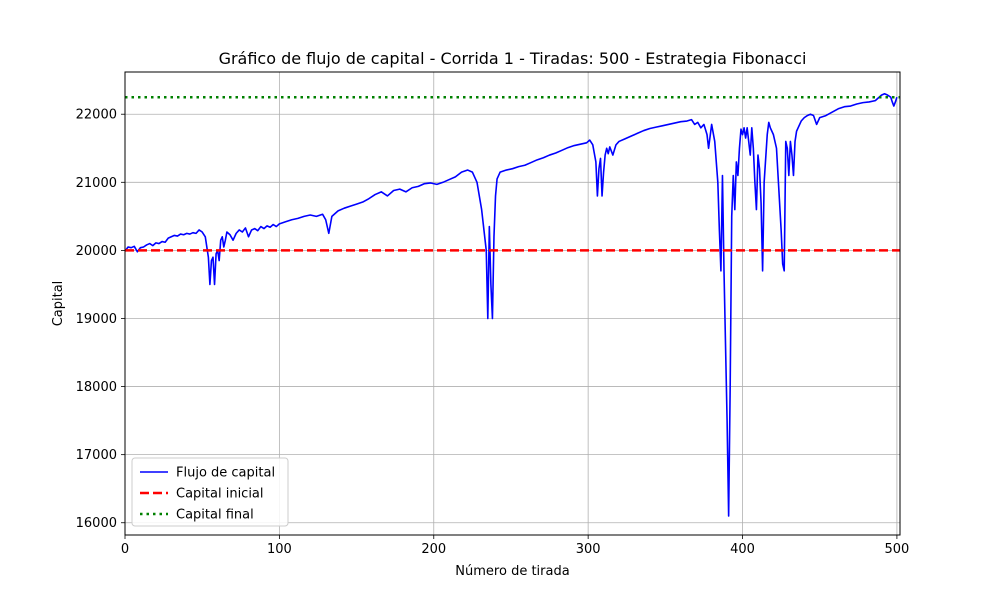 The image size is (1000, 600). What do you see at coordinates (96, 523) in the screenshot?
I see `y-tick-label: 16000` at bounding box center [96, 523].